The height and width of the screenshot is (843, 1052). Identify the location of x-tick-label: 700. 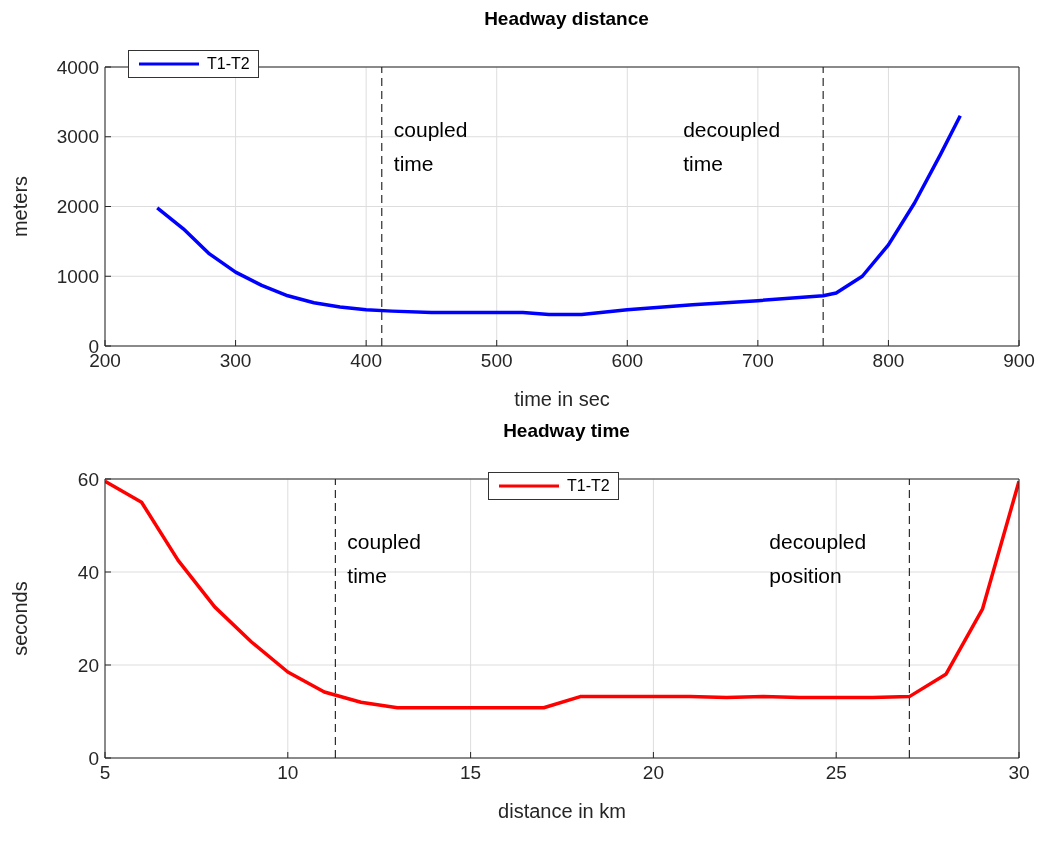
(758, 361).